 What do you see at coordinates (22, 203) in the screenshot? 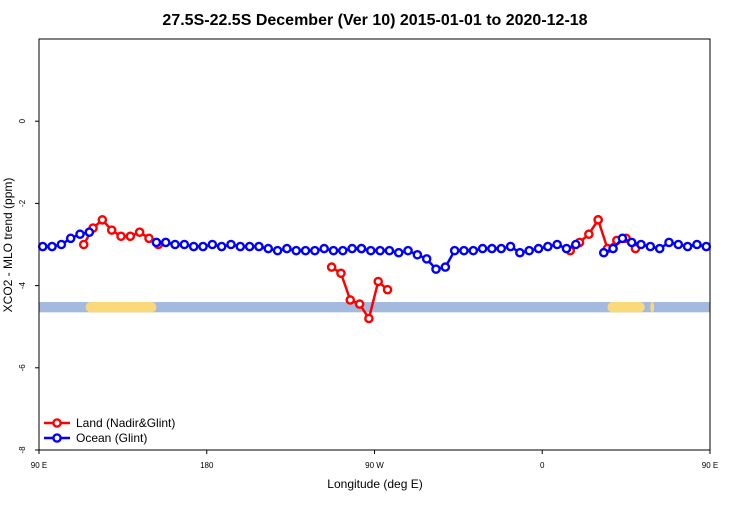
I see `y-tick-label: -2` at bounding box center [22, 203].